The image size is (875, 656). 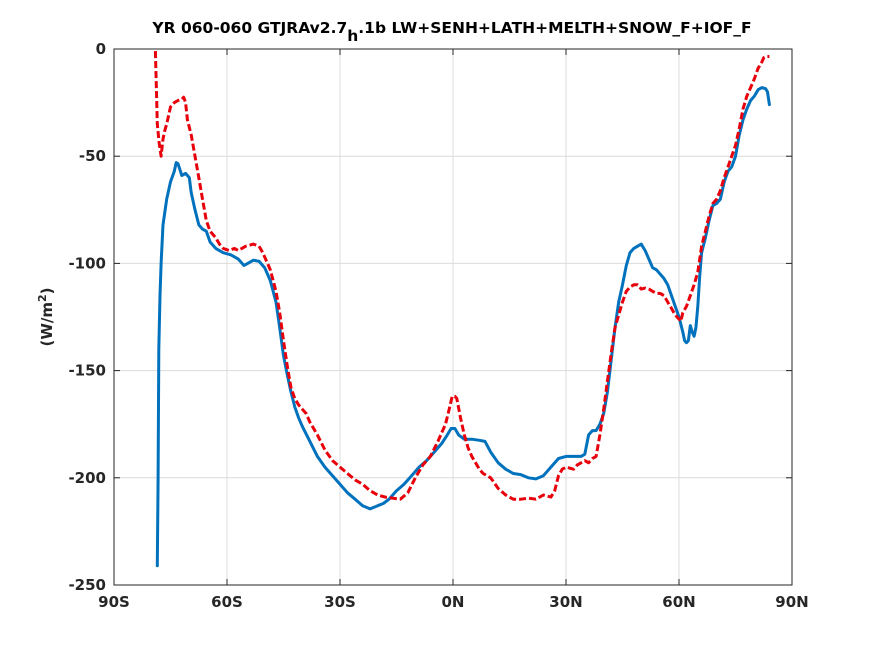 What do you see at coordinates (42, 298) in the screenshot?
I see `y-axis-label-superscript: 2` at bounding box center [42, 298].